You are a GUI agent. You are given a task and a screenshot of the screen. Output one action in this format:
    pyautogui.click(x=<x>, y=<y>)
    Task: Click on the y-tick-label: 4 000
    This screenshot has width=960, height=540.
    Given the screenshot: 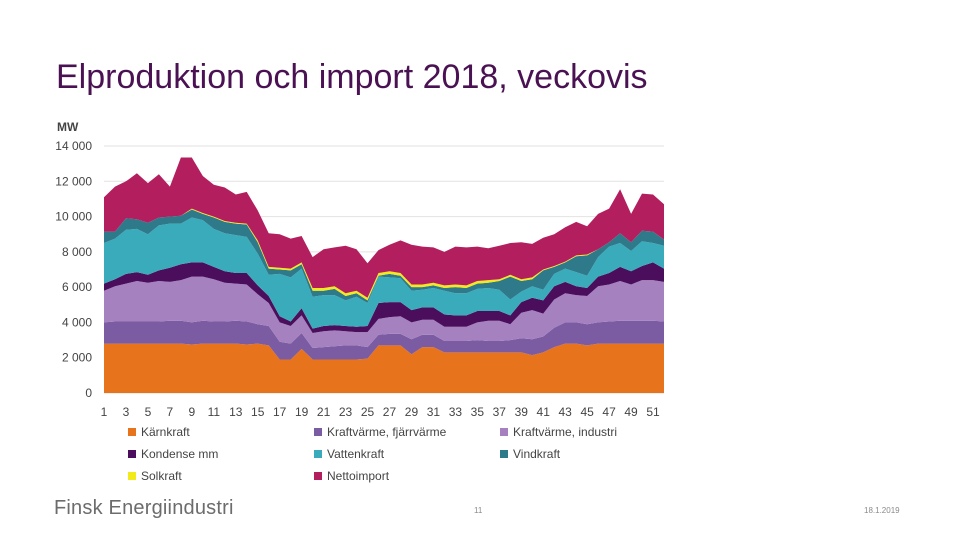 What is the action you would take?
    pyautogui.click(x=77, y=322)
    